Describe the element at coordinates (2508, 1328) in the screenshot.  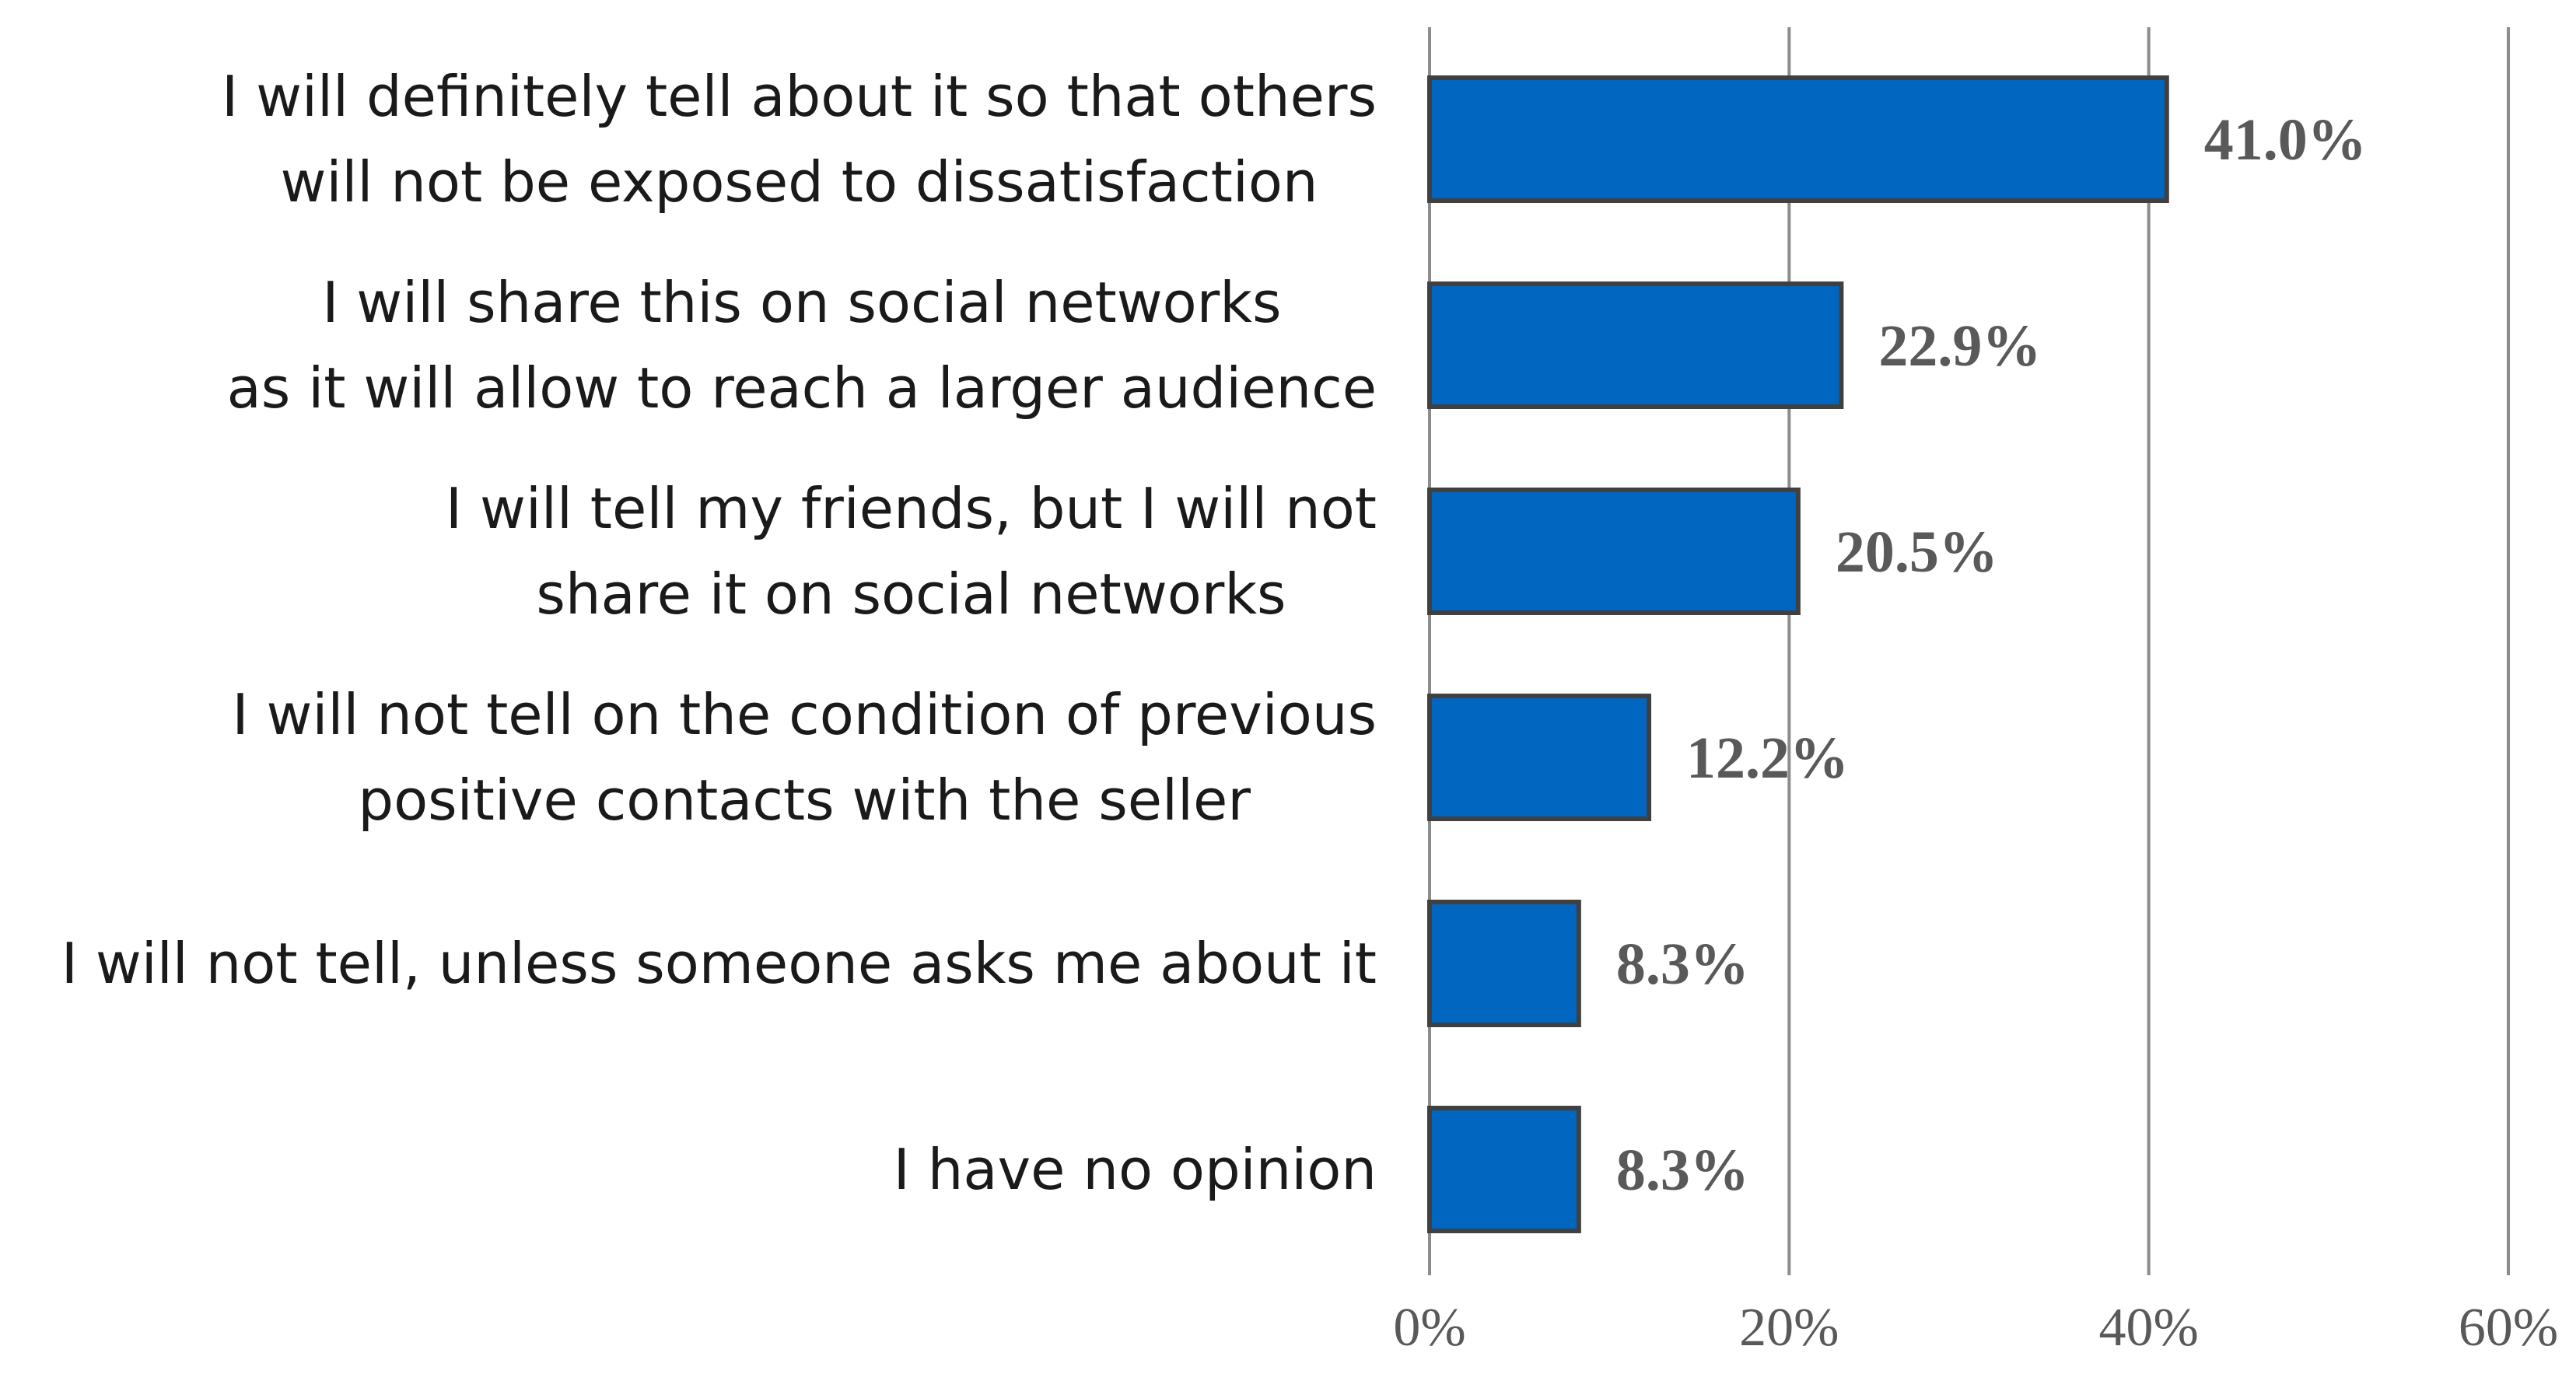
I see `x-tick-label: 60%` at that location.